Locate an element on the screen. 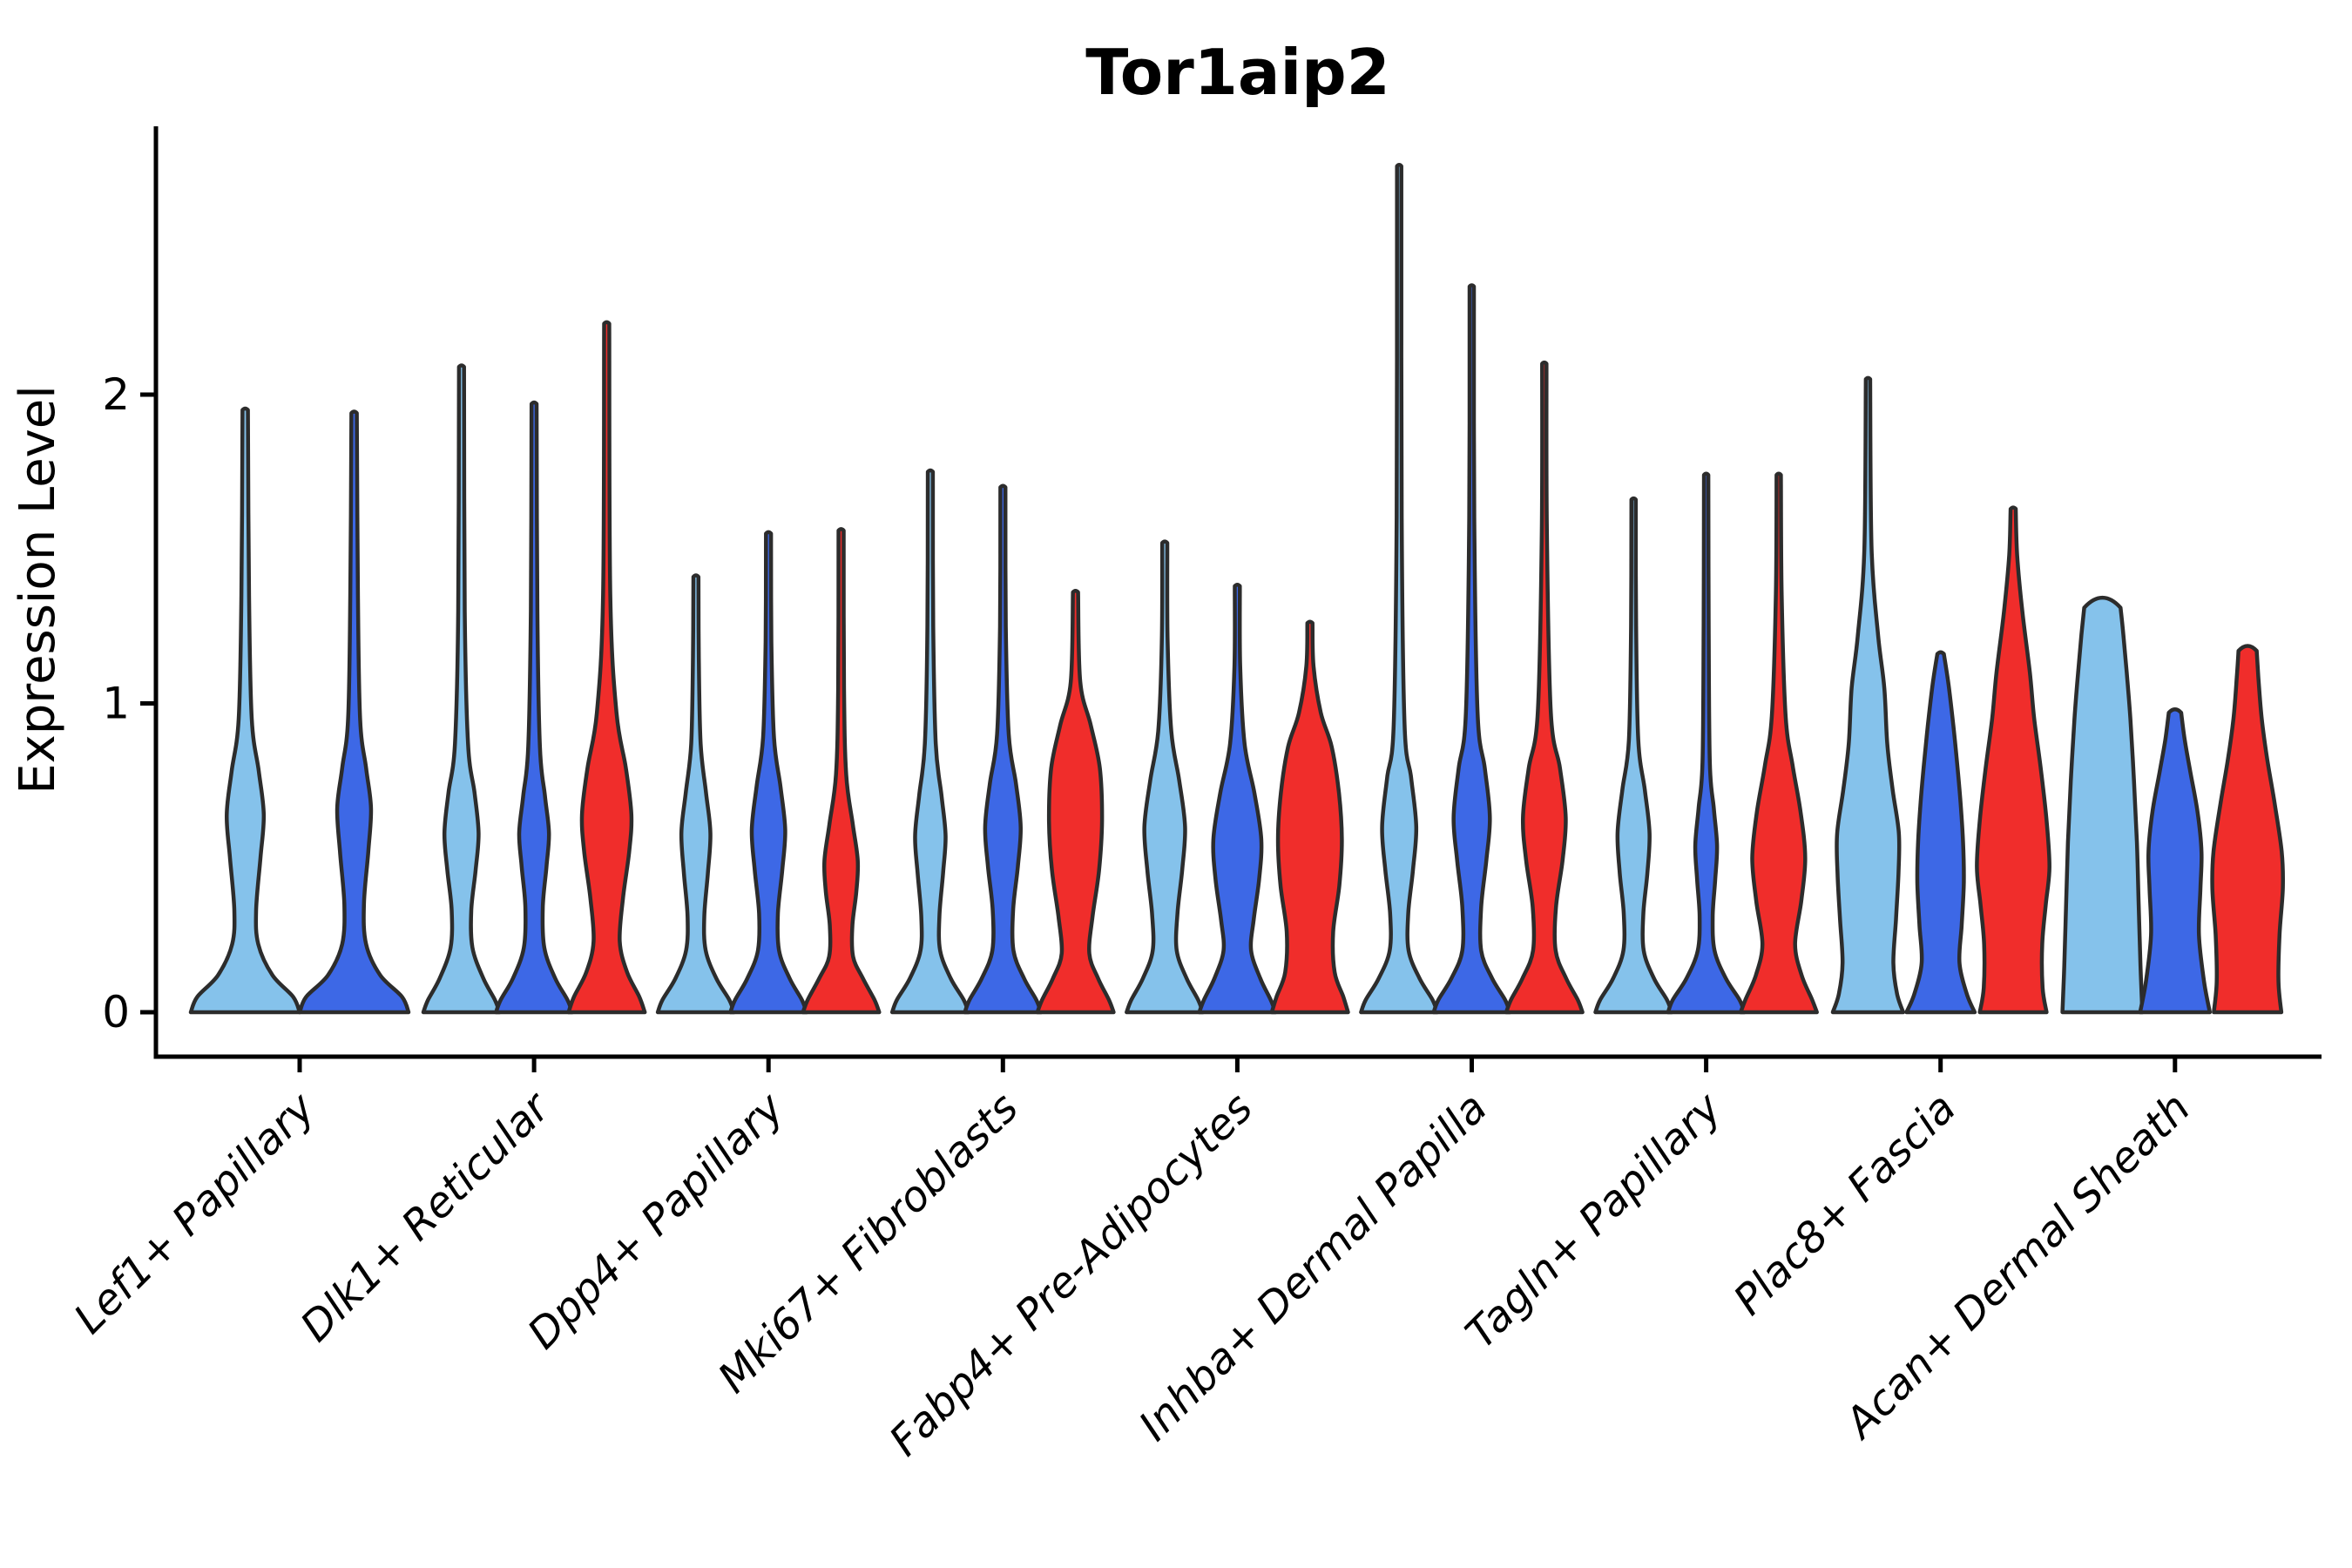 Image resolution: width=2352 pixels, height=1568 pixels. violin-blue-tagln-papillary is located at coordinates (1706, 743).